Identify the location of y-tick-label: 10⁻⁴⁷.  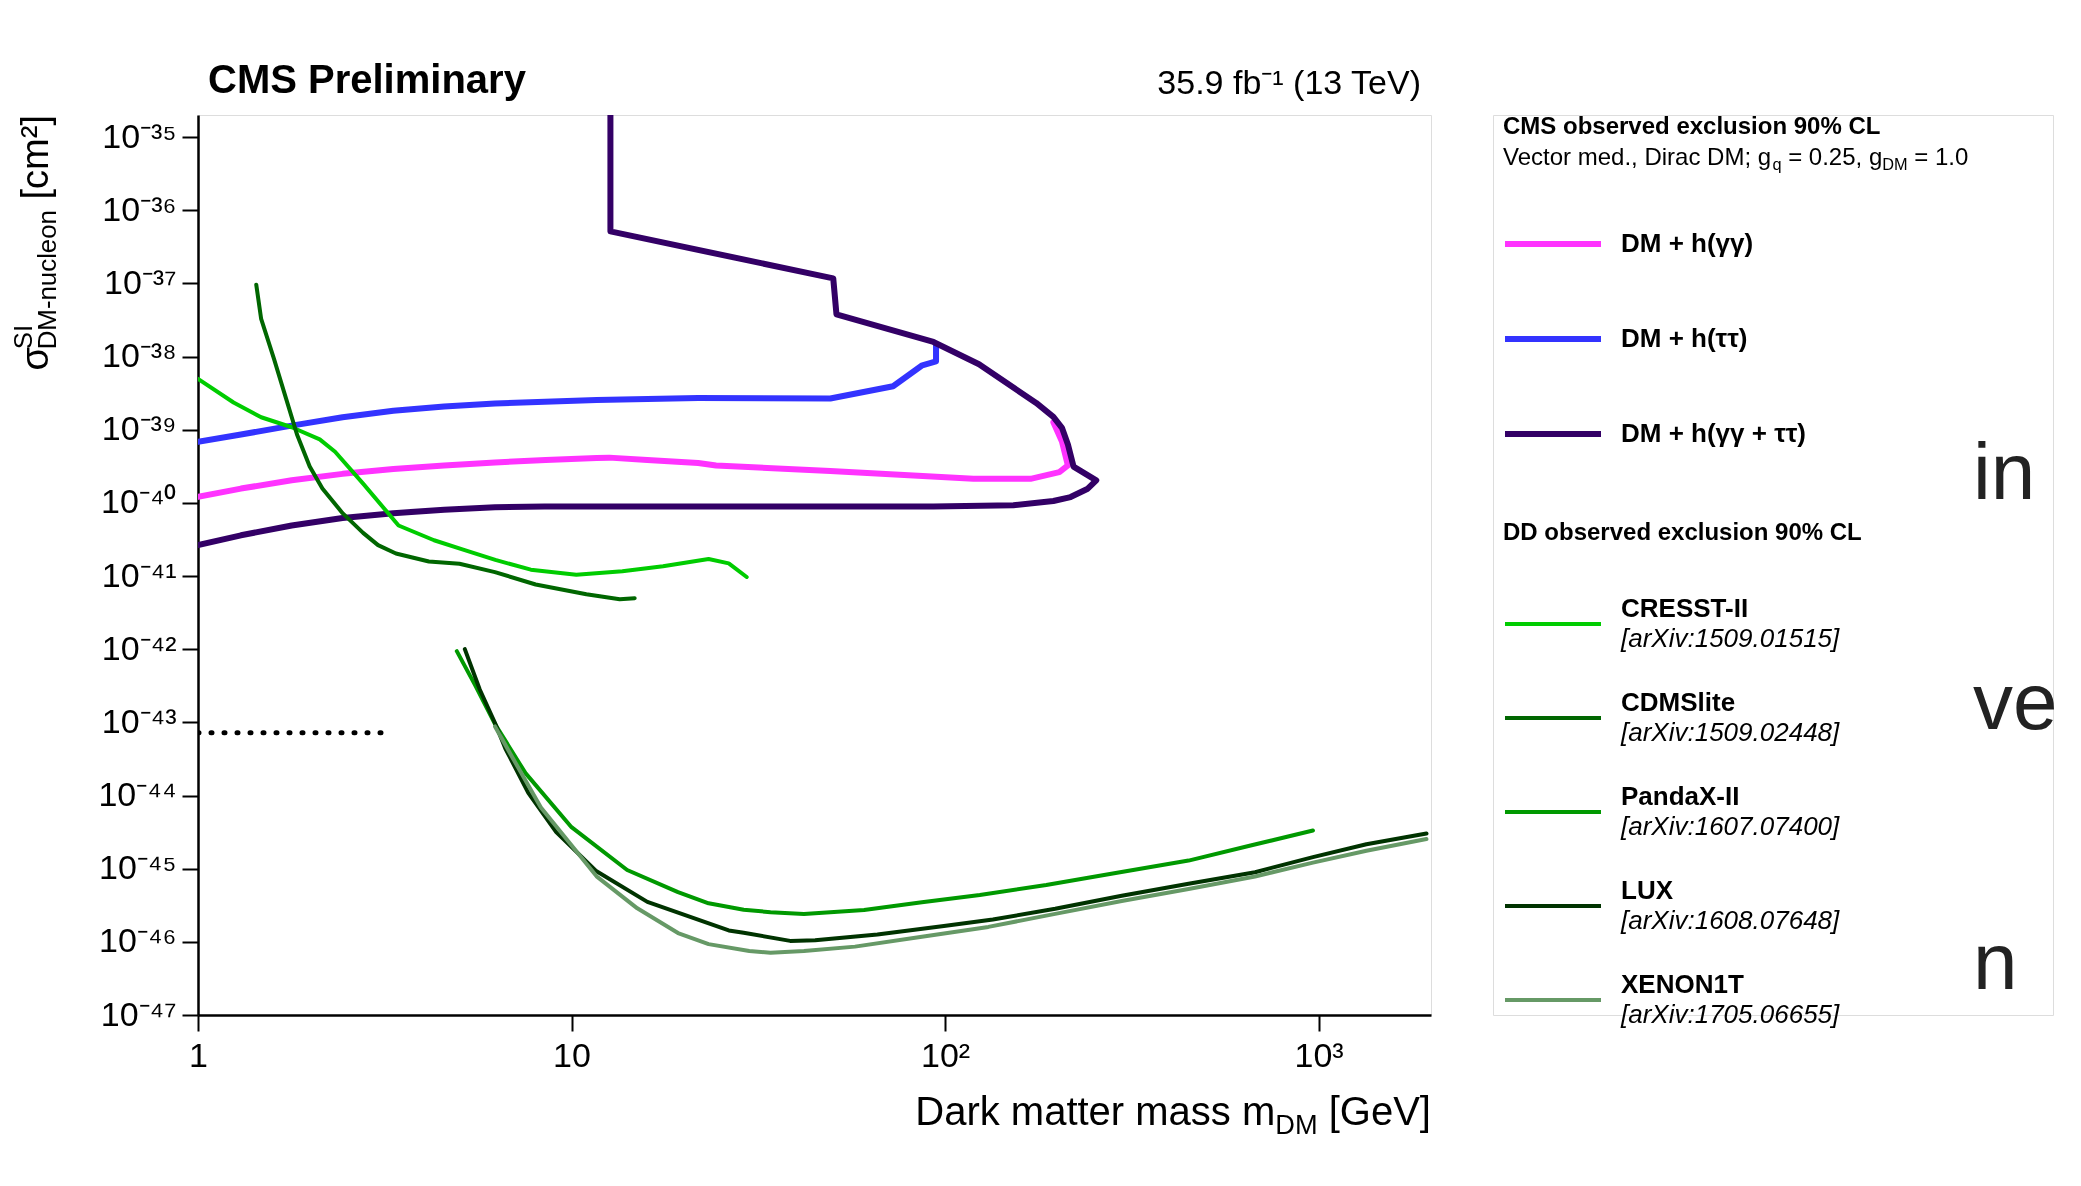
(138, 1013).